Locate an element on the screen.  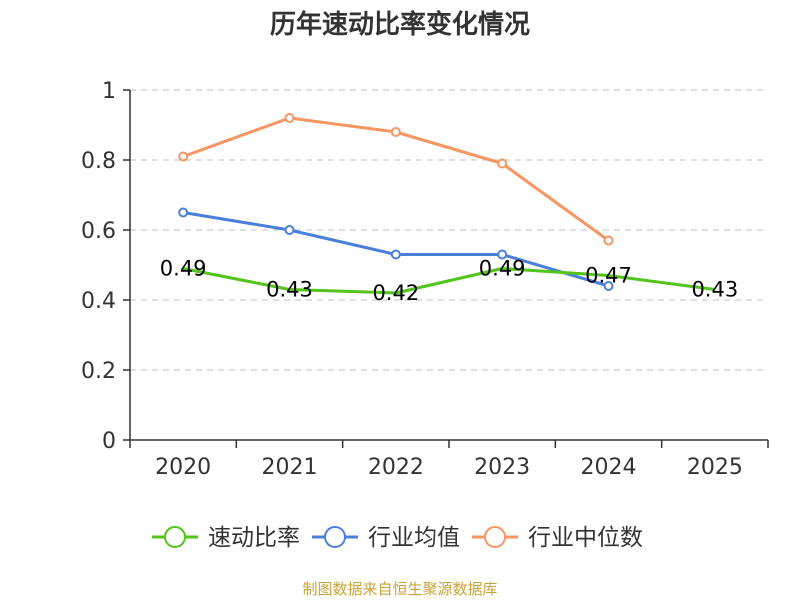
data-label: 0.47 is located at coordinates (608, 276).